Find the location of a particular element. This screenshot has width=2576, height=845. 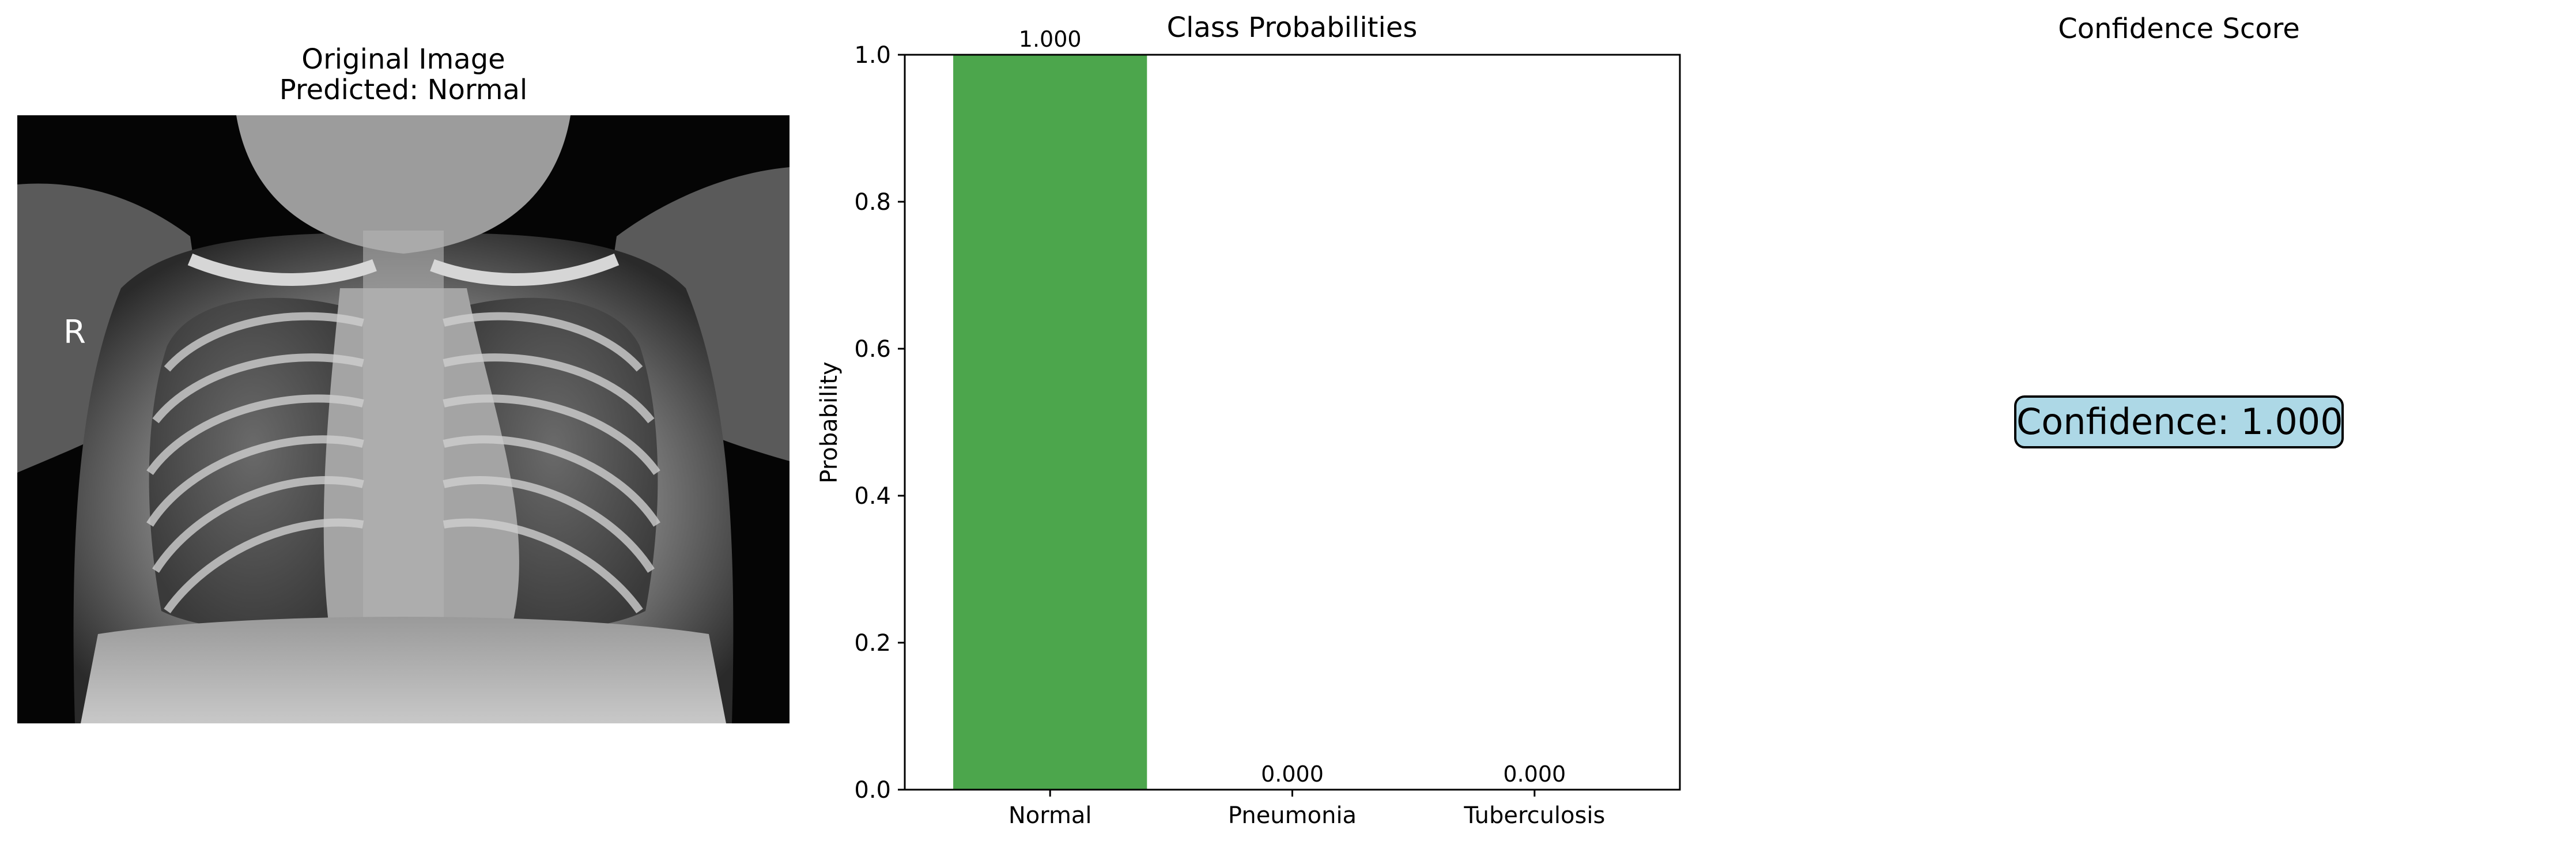

y-tick-label: 0.6 is located at coordinates (872, 349).